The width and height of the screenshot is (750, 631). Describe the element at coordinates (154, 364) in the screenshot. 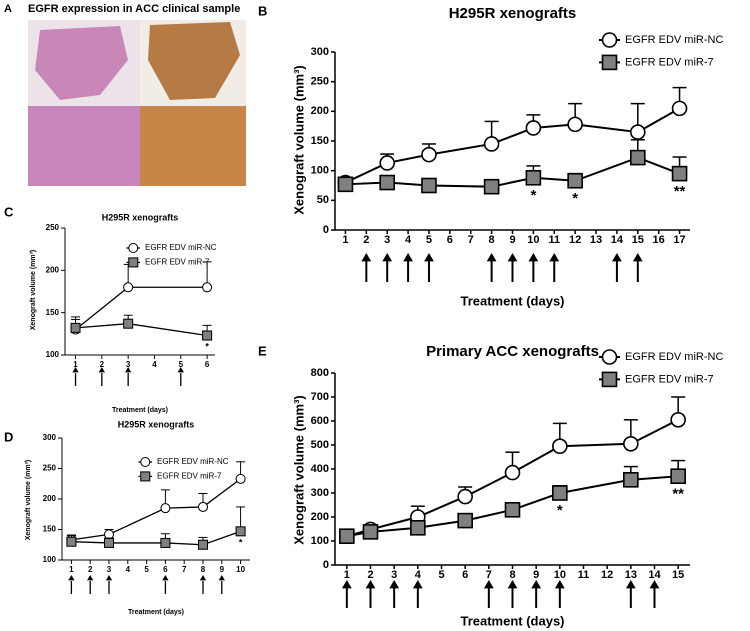

I see `x-tick-label: 4` at that location.